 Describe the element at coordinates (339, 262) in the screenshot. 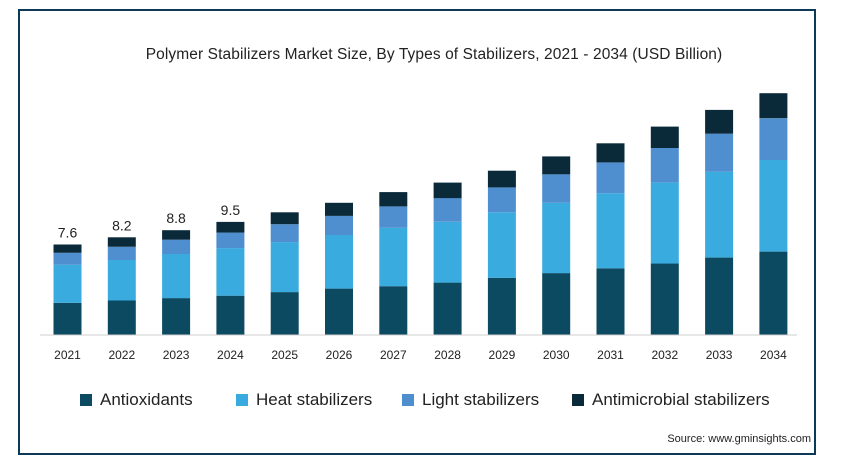

I see `bar-segment-2026-heat-stabilizers` at that location.